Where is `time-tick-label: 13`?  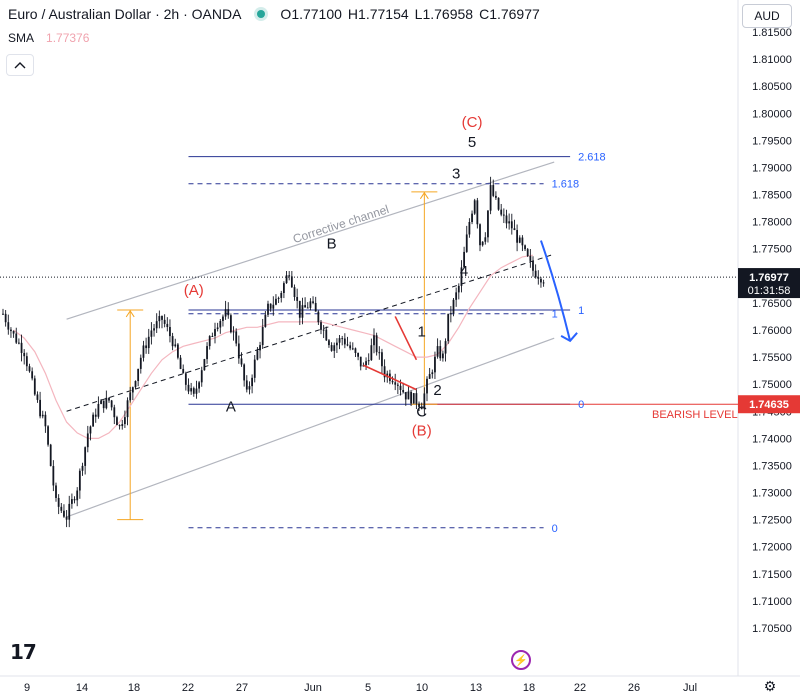
time-tick-label: 13 is located at coordinates (476, 688).